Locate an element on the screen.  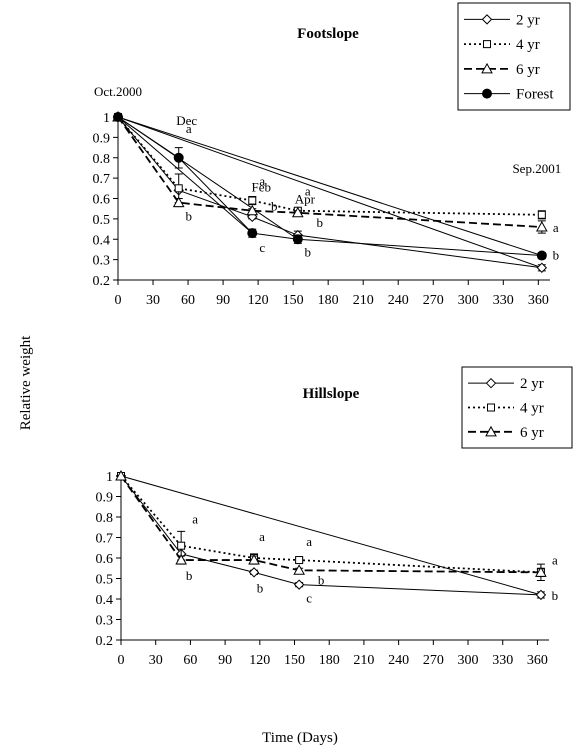
hillslope-y-tick-label: 0.2 is located at coordinates (105, 641).